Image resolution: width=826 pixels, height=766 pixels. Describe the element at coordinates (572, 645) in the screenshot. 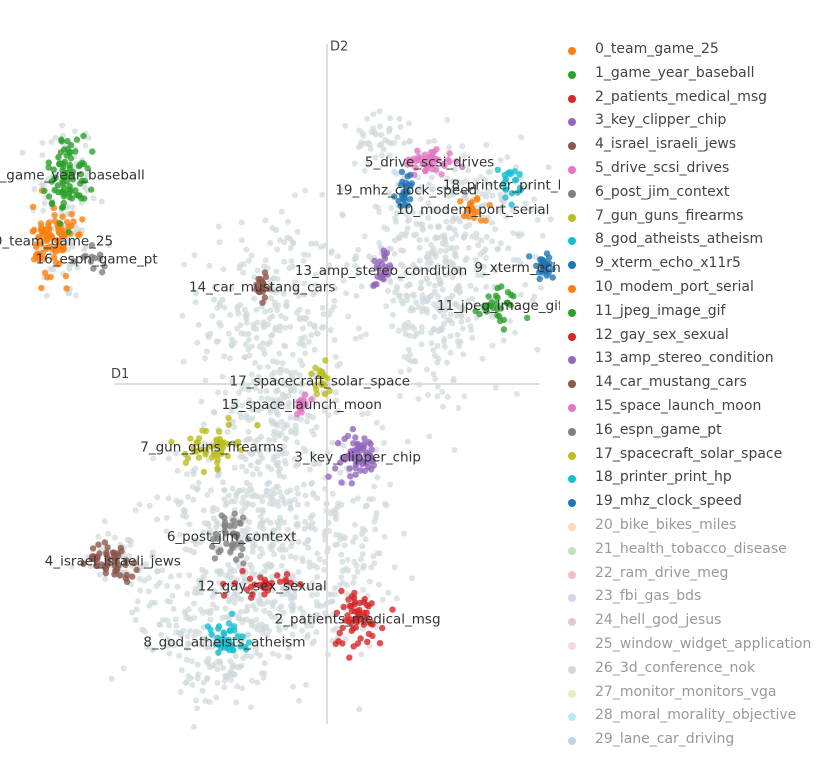

I see `legend-marker-icon` at that location.